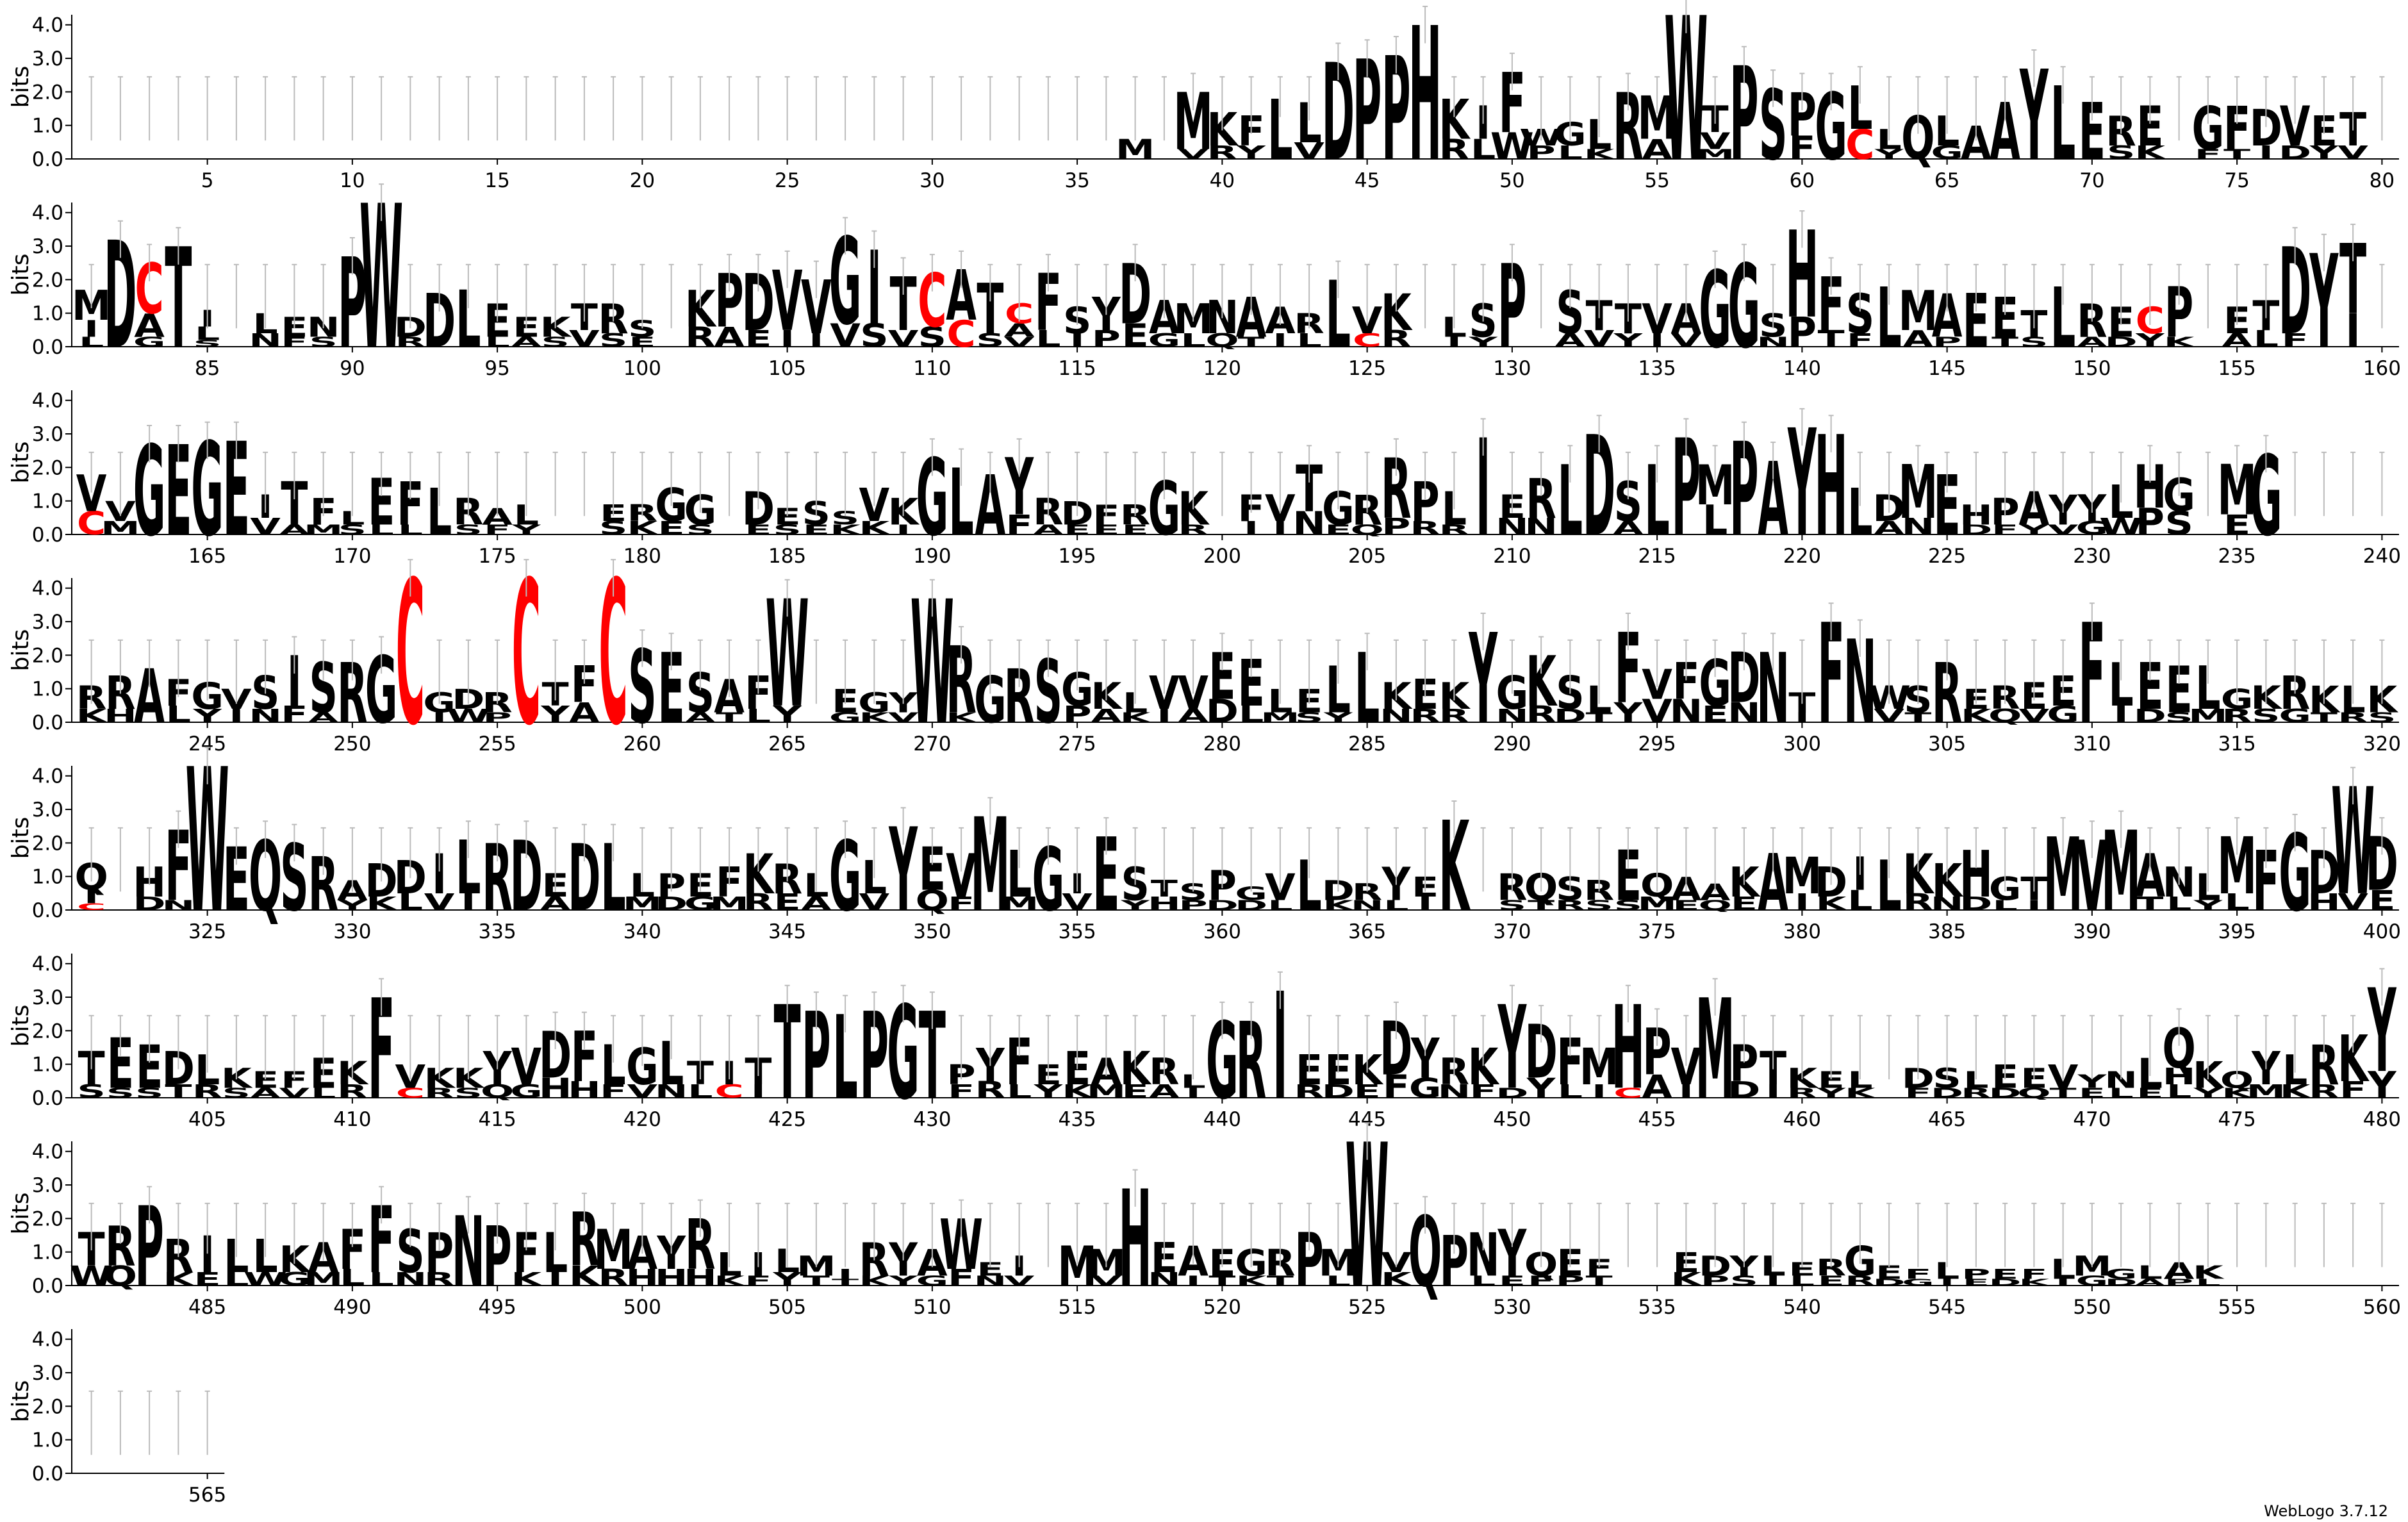 The height and width of the screenshot is (1522, 2408). I want to click on x-tick-label: 400, so click(2382, 931).